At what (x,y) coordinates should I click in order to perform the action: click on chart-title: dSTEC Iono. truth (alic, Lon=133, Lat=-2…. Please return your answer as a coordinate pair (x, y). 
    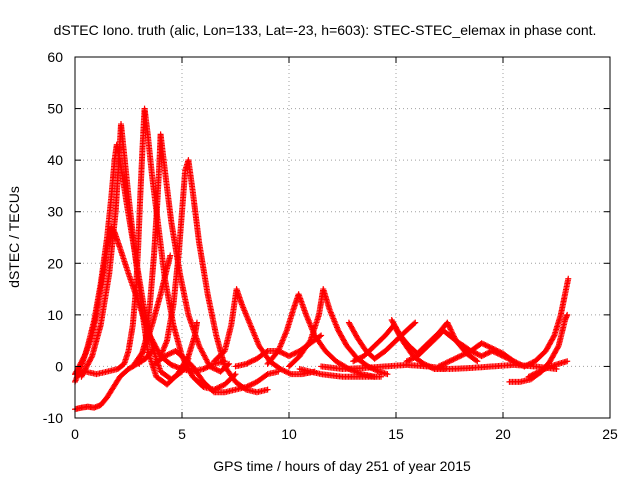
    Looking at the image, I should click on (325, 30).